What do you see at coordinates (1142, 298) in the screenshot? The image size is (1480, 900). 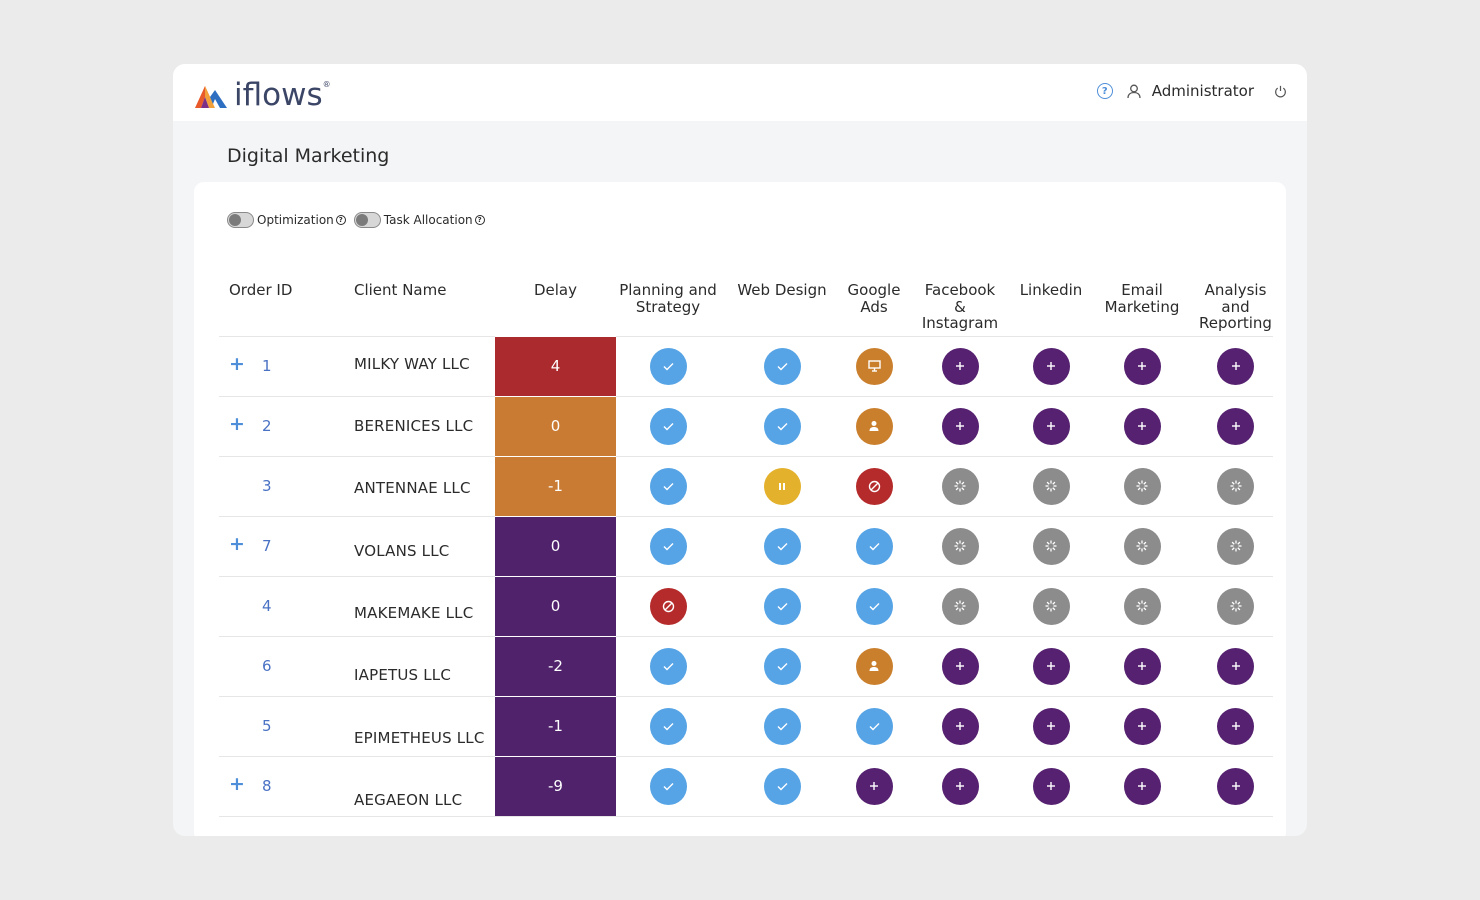 I see `col-header-task: Email Marketing` at bounding box center [1142, 298].